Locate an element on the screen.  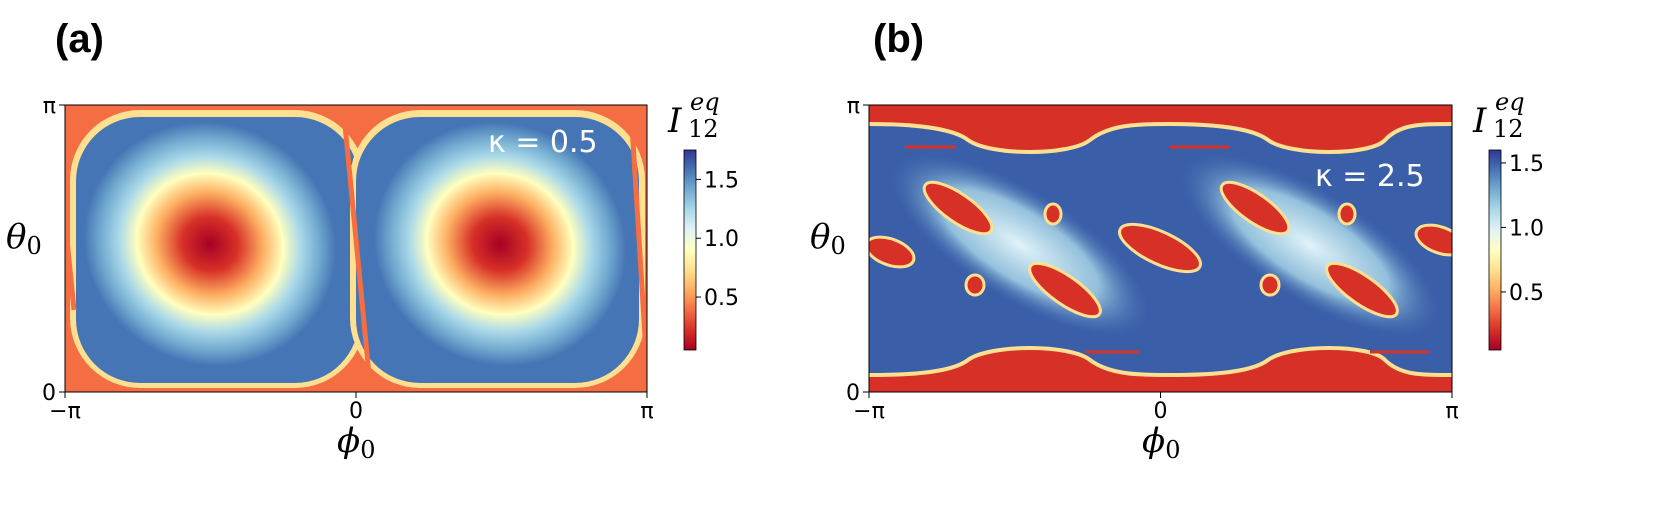
y-axis-label-a: θ0 is located at coordinates (24, 238).